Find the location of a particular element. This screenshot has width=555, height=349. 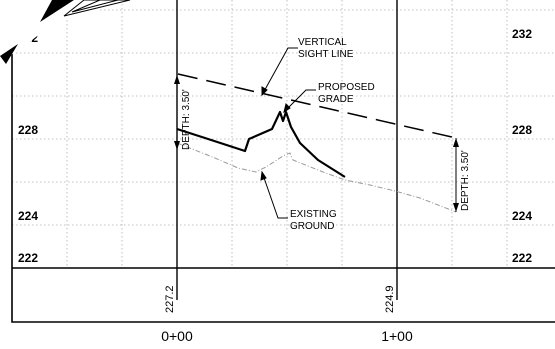

depth-label-left: DEPTH: 3.50' is located at coordinates (186, 119).